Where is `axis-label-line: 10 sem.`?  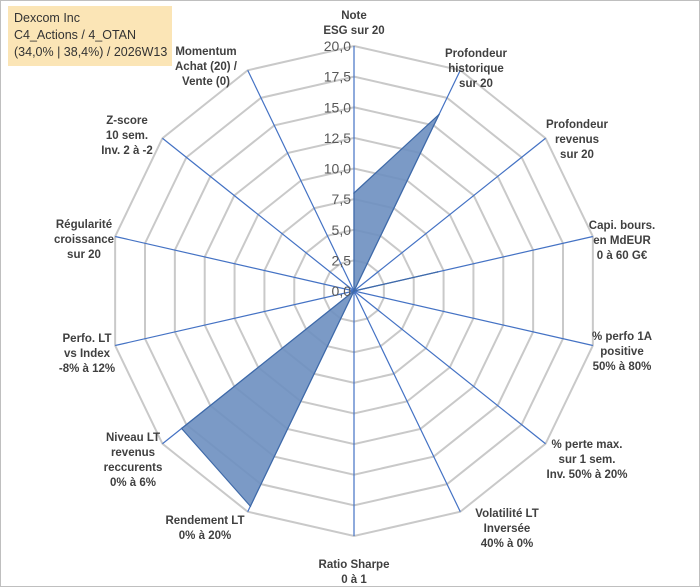
axis-label-line: 10 sem. is located at coordinates (127, 136).